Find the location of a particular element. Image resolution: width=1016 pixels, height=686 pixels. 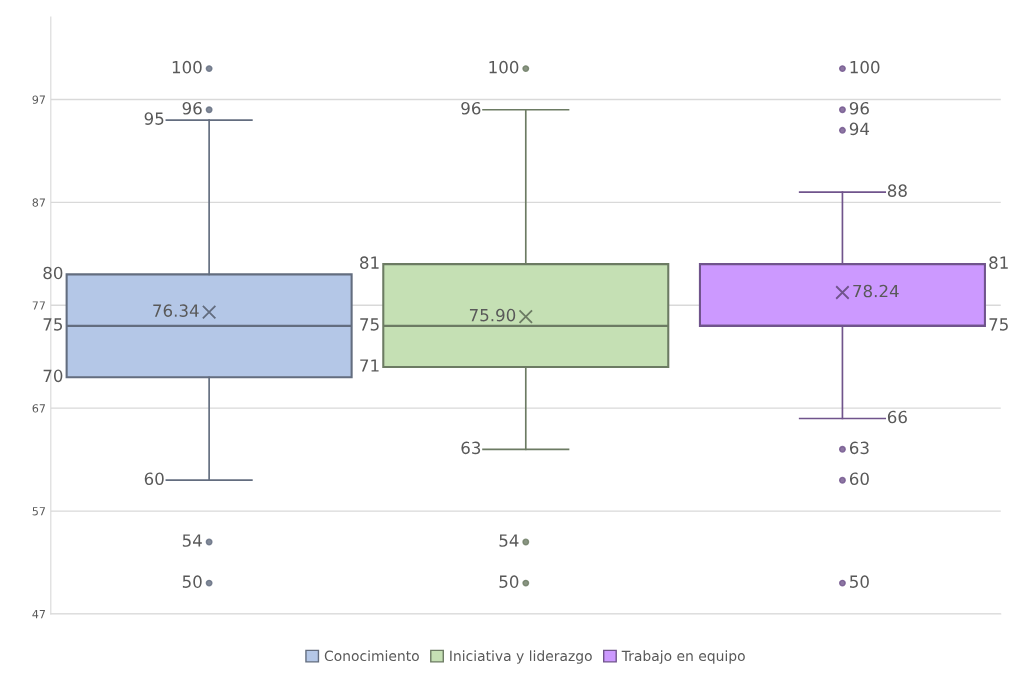

annotation: 66 is located at coordinates (897, 417).